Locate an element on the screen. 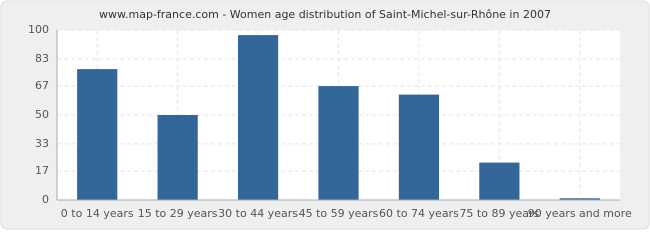  y-tick-label: 33 is located at coordinates (42, 143).